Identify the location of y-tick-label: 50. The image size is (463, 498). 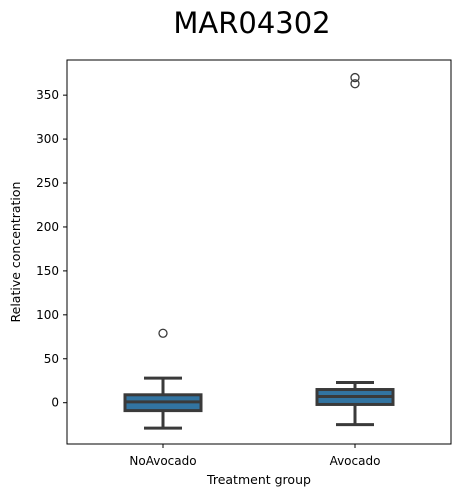
(51, 359).